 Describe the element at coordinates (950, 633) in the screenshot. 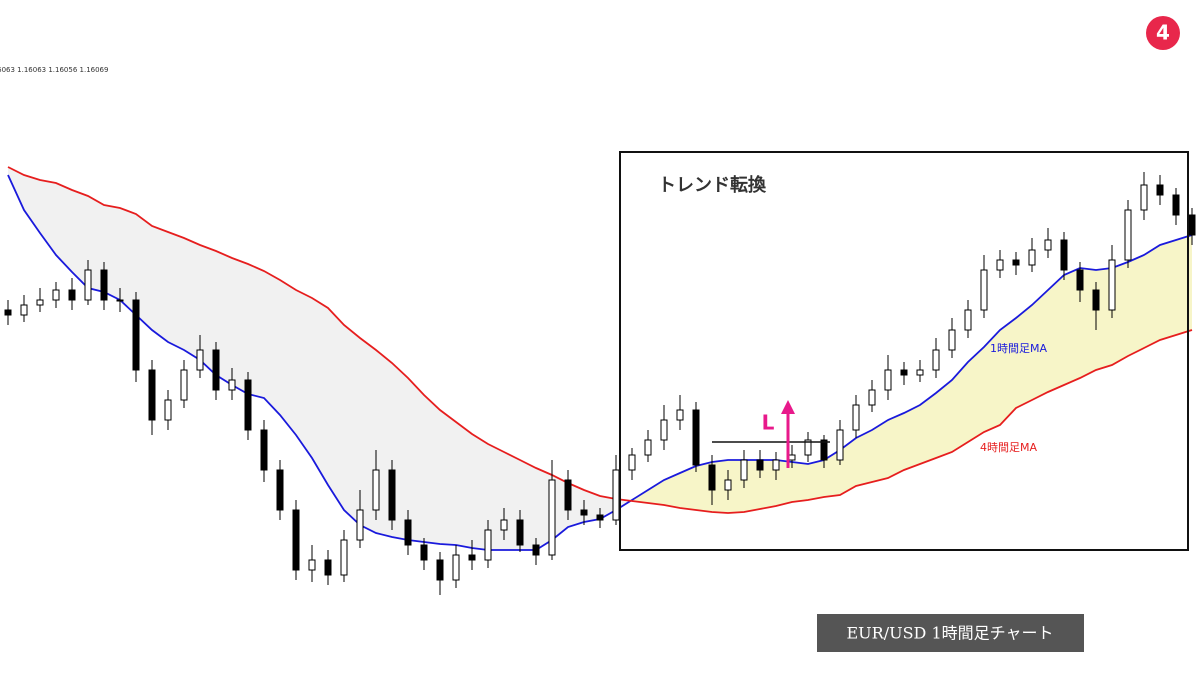

I see `caption-box` at that location.